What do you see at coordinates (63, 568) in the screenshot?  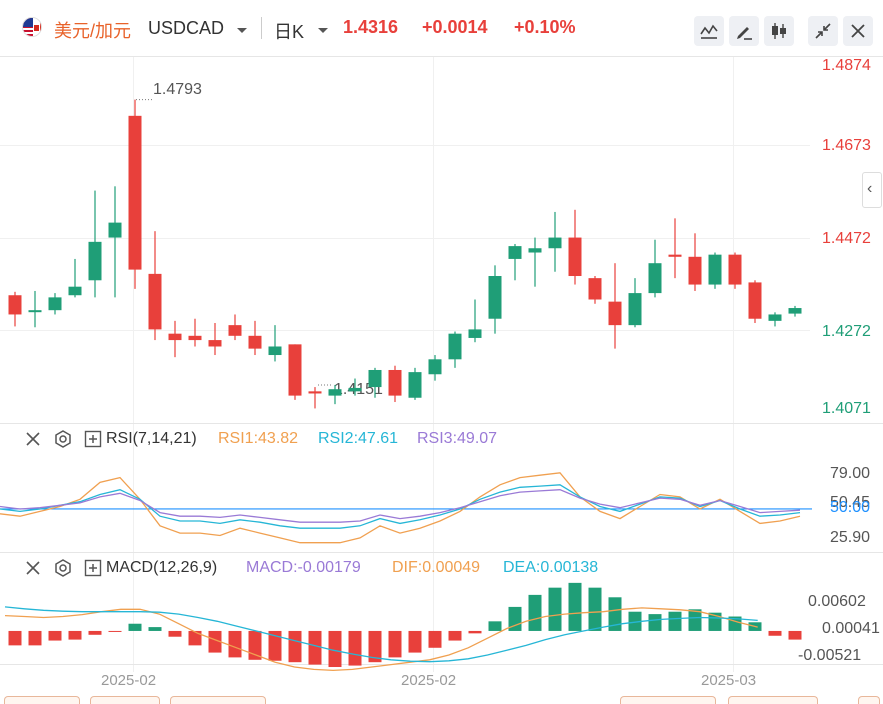 I see `macd-settings-gear-icon` at bounding box center [63, 568].